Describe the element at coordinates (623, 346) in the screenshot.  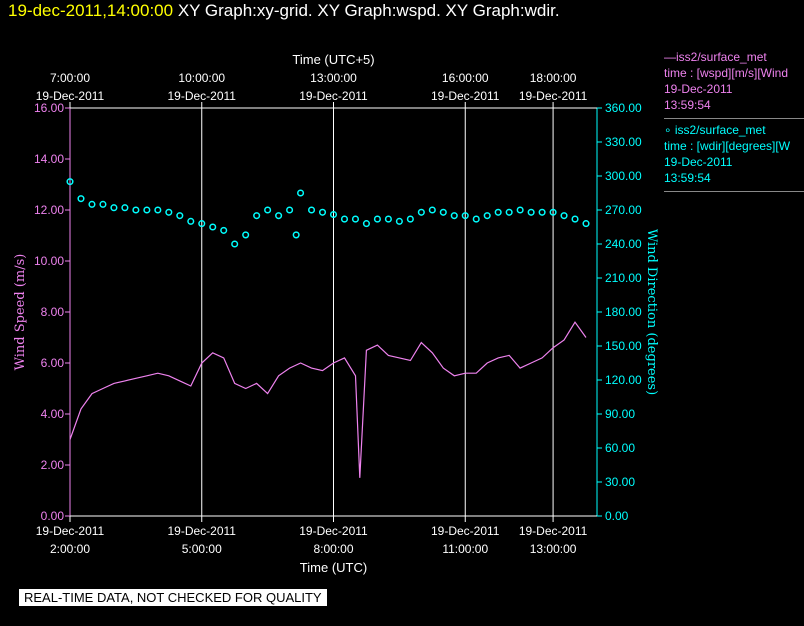
I see `y2-tick-label: 150.00` at that location.